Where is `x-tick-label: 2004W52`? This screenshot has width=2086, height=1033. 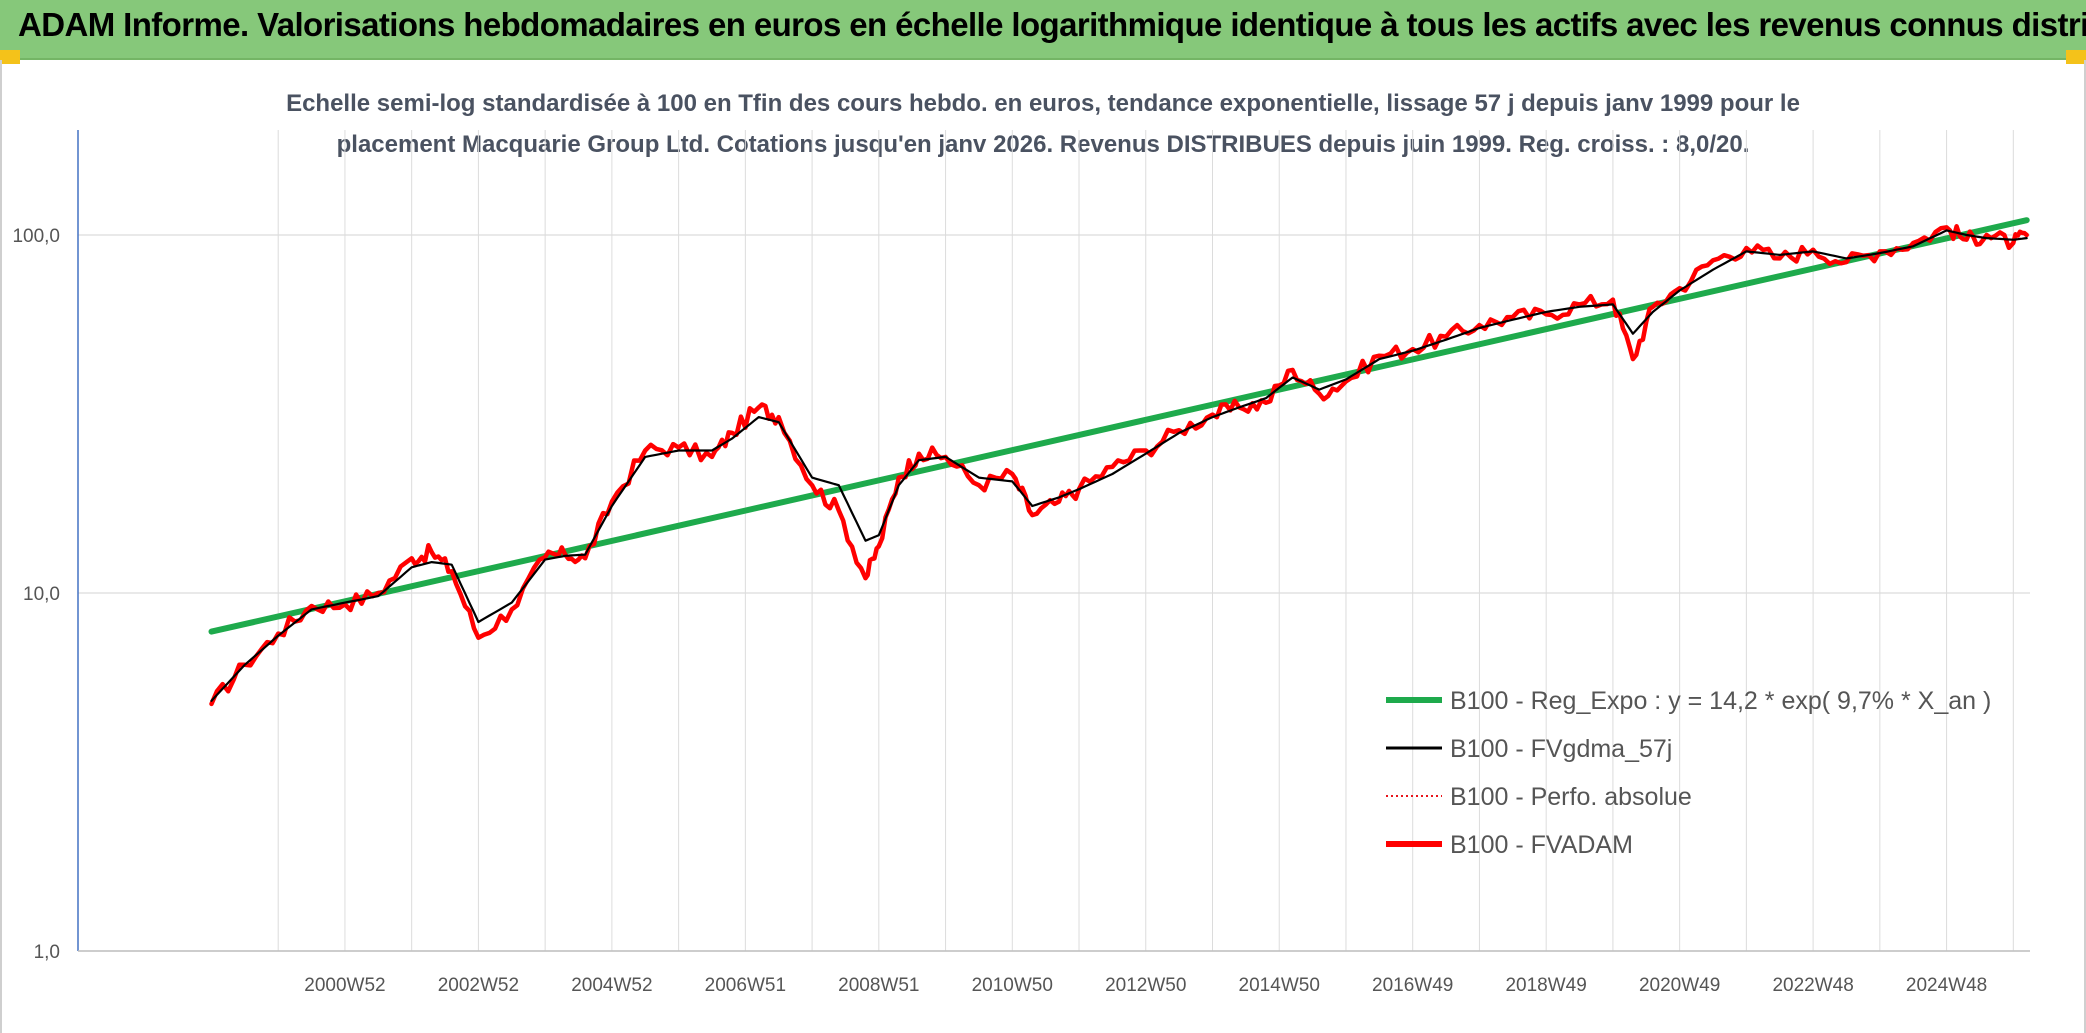 x-tick-label: 2004W52 is located at coordinates (611, 985).